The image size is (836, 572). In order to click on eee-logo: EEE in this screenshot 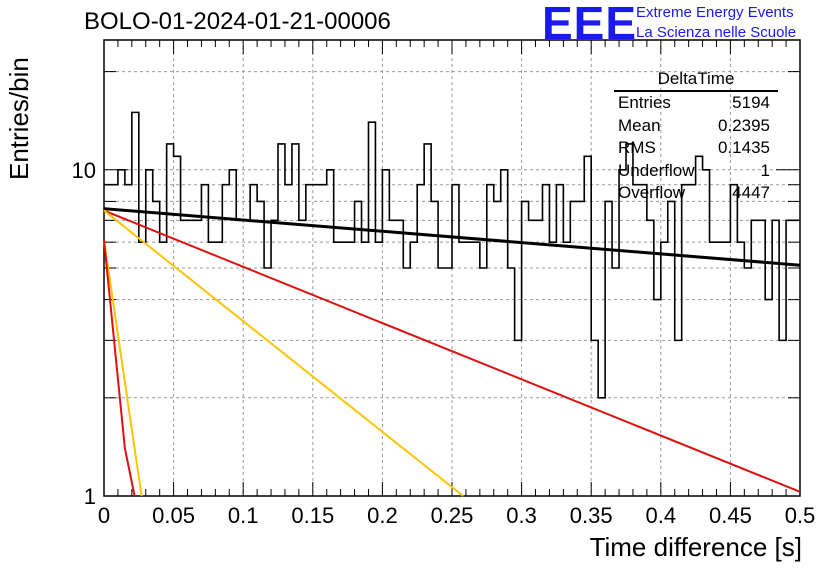, I will do `click(590, 24)`.